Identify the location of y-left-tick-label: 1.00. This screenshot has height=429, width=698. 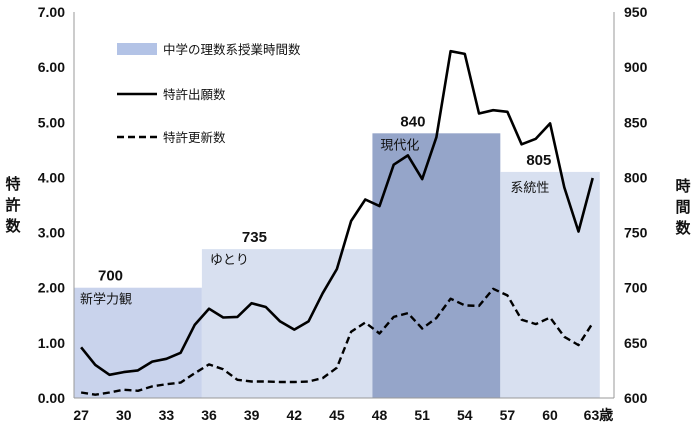
(51, 343).